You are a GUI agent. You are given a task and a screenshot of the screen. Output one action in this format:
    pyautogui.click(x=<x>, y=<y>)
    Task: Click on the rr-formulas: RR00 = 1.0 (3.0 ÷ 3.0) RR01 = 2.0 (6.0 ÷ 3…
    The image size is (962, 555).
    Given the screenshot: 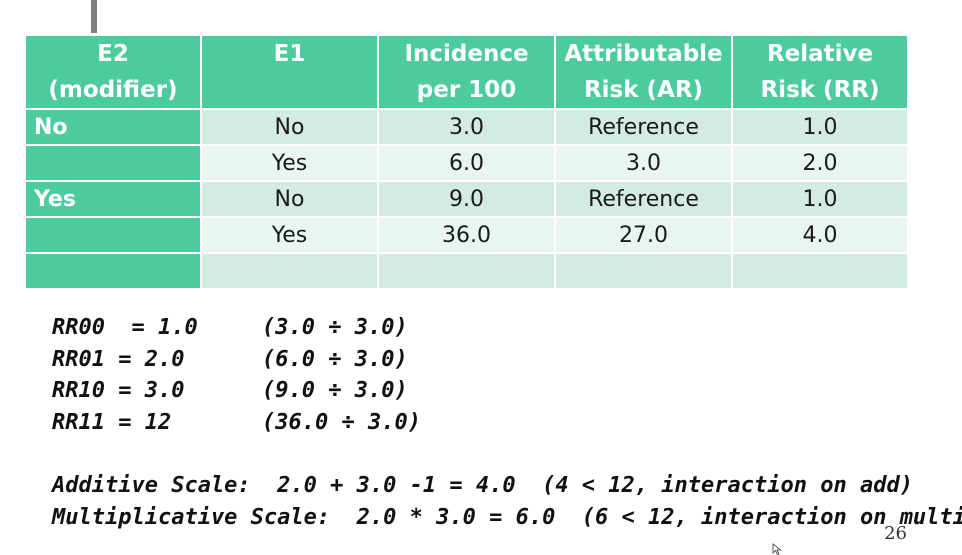 What is the action you would take?
    pyautogui.click(x=236, y=375)
    